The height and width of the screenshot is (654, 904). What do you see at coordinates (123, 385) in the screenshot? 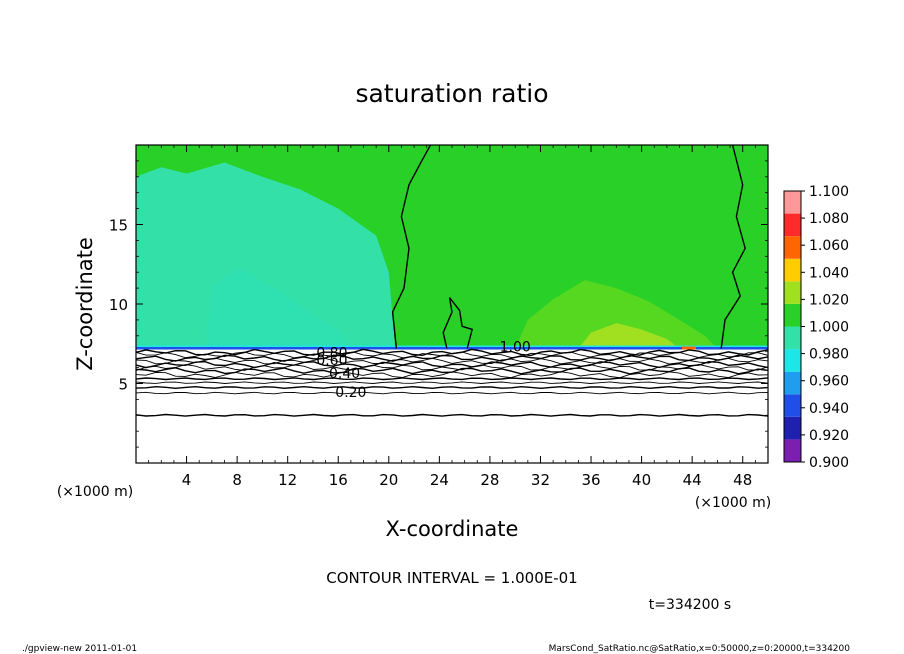
I see `y-tick-label: 5` at bounding box center [123, 385].